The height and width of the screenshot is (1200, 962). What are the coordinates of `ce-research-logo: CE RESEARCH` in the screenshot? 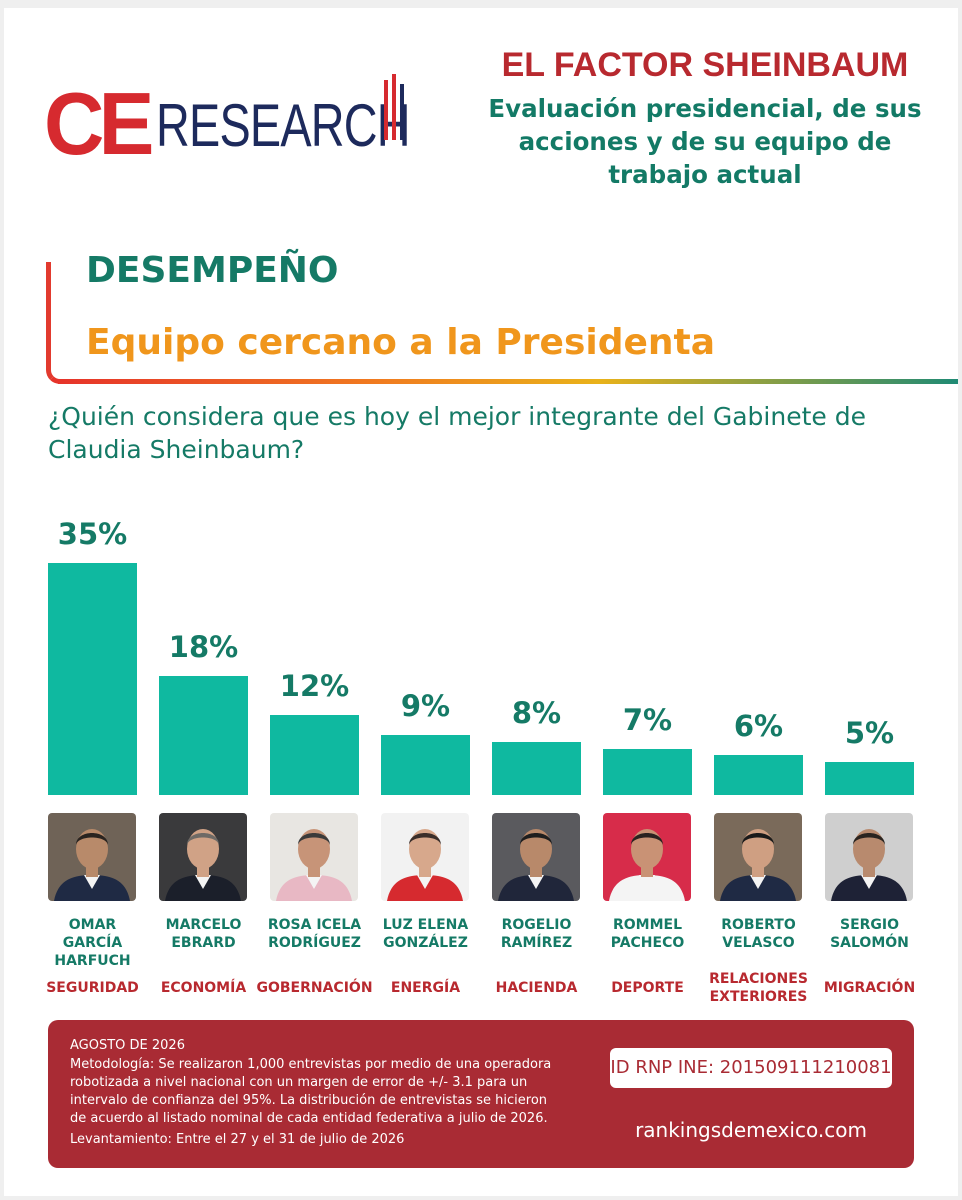 It's located at (263, 120).